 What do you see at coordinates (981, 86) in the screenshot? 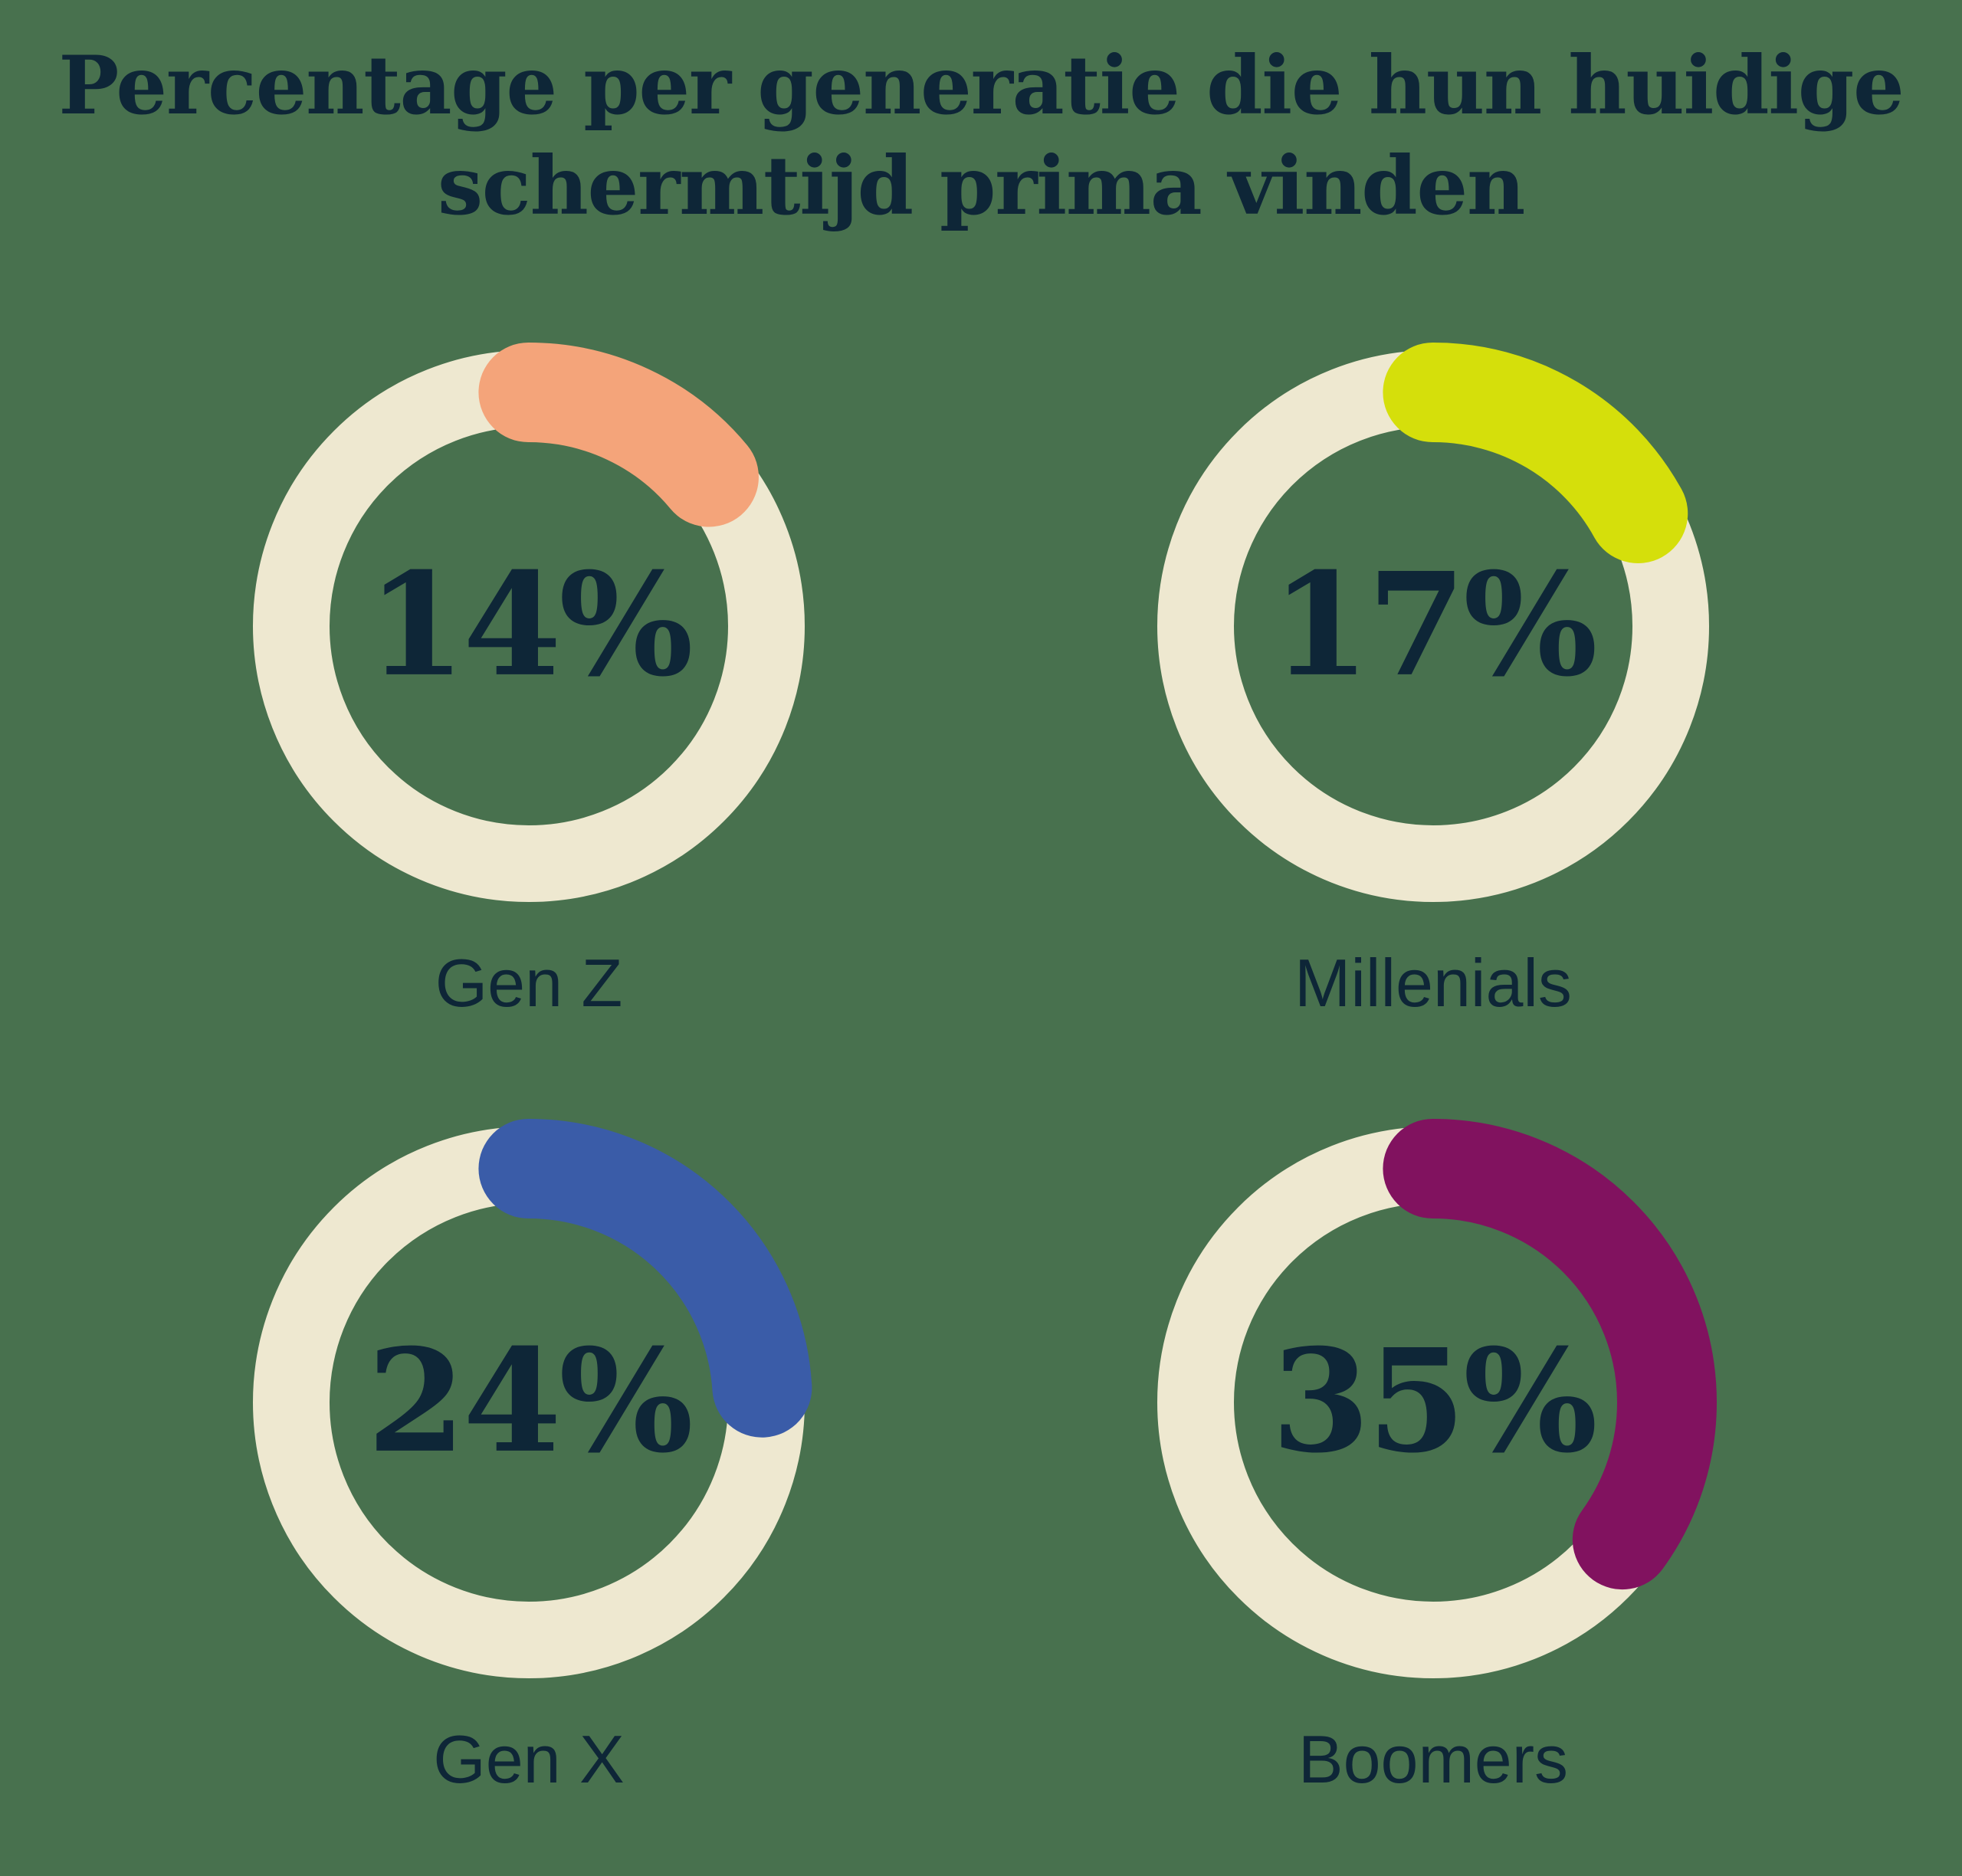
I see `chart-title-line1: Percentage per generatie die hun huidige` at bounding box center [981, 86].